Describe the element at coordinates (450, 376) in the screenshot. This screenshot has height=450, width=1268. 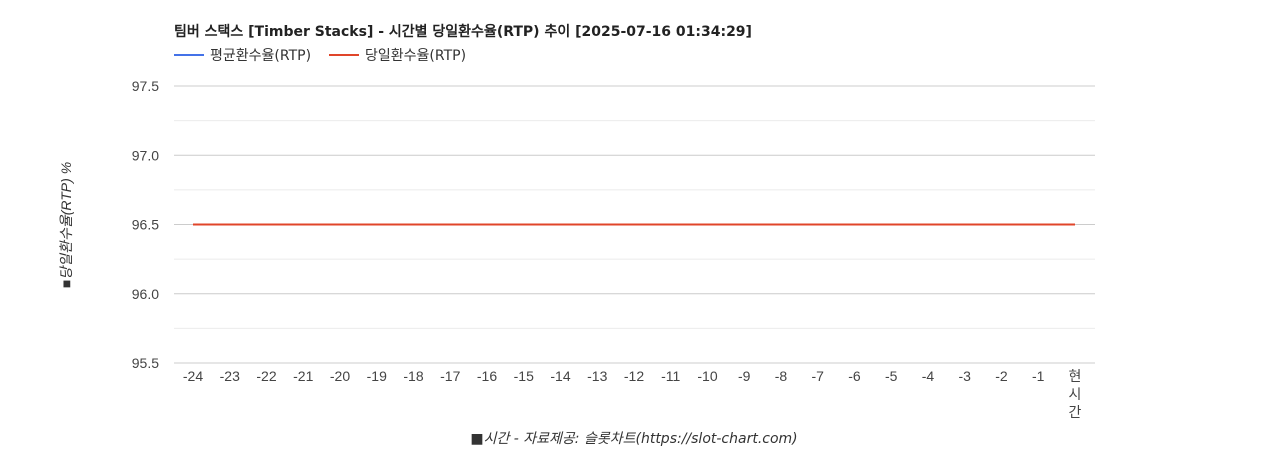
I see `x-tick-label: -17` at that location.